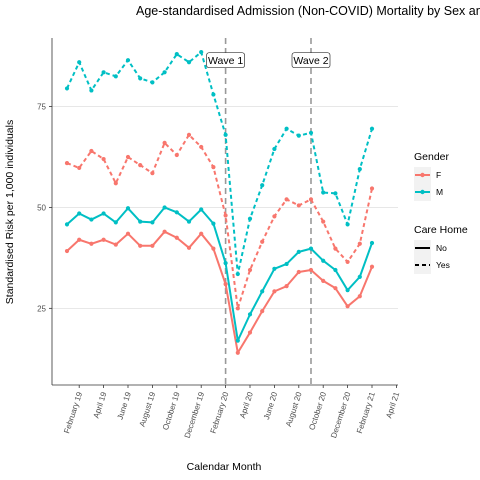 The height and width of the screenshot is (480, 480). Describe the element at coordinates (428, 184) in the screenshot. I see `legend-gender-items: FM` at that location.